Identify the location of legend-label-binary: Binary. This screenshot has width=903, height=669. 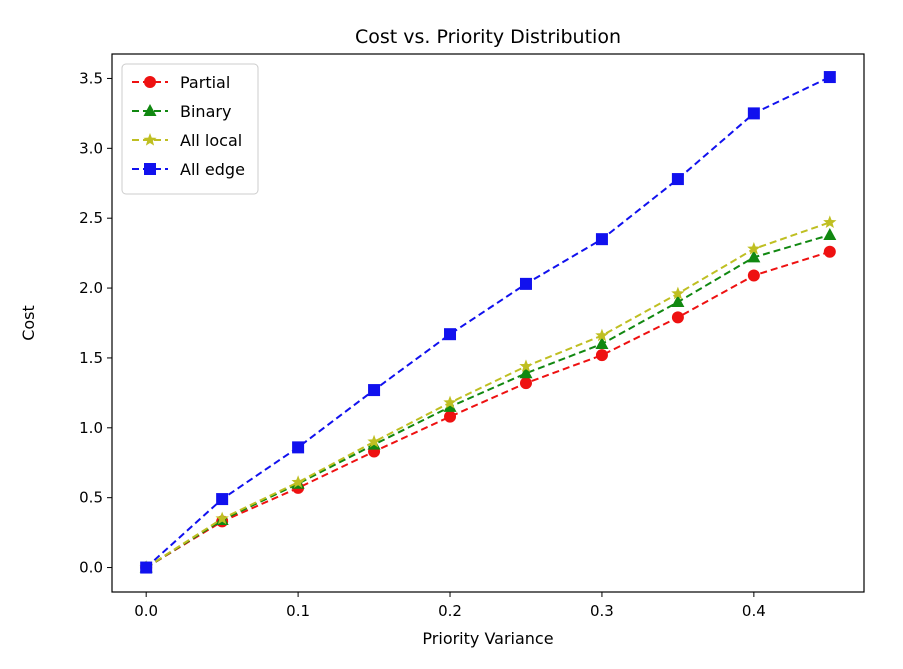
(205, 111).